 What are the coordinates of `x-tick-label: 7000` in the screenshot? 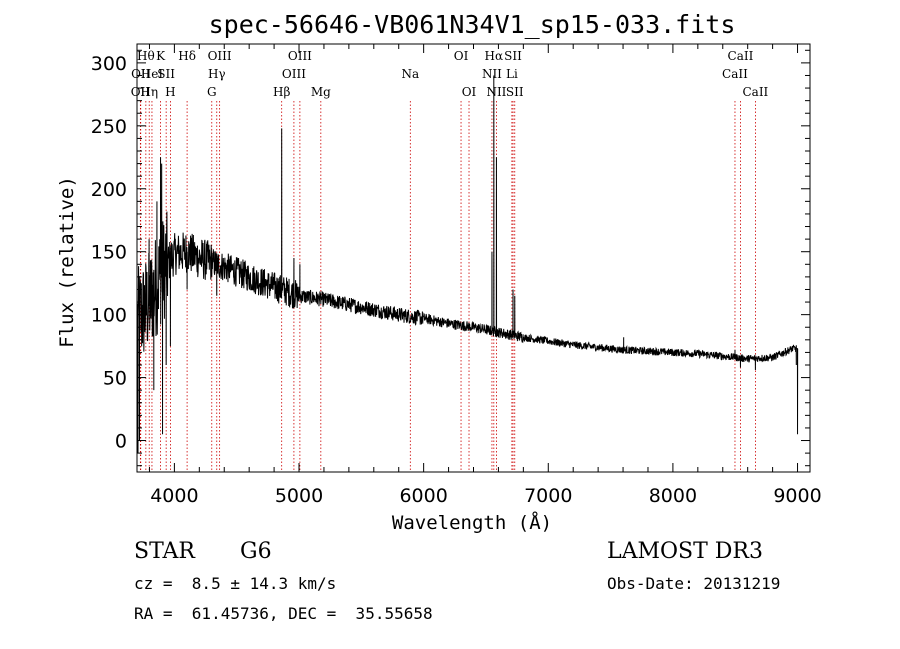 It's located at (548, 496).